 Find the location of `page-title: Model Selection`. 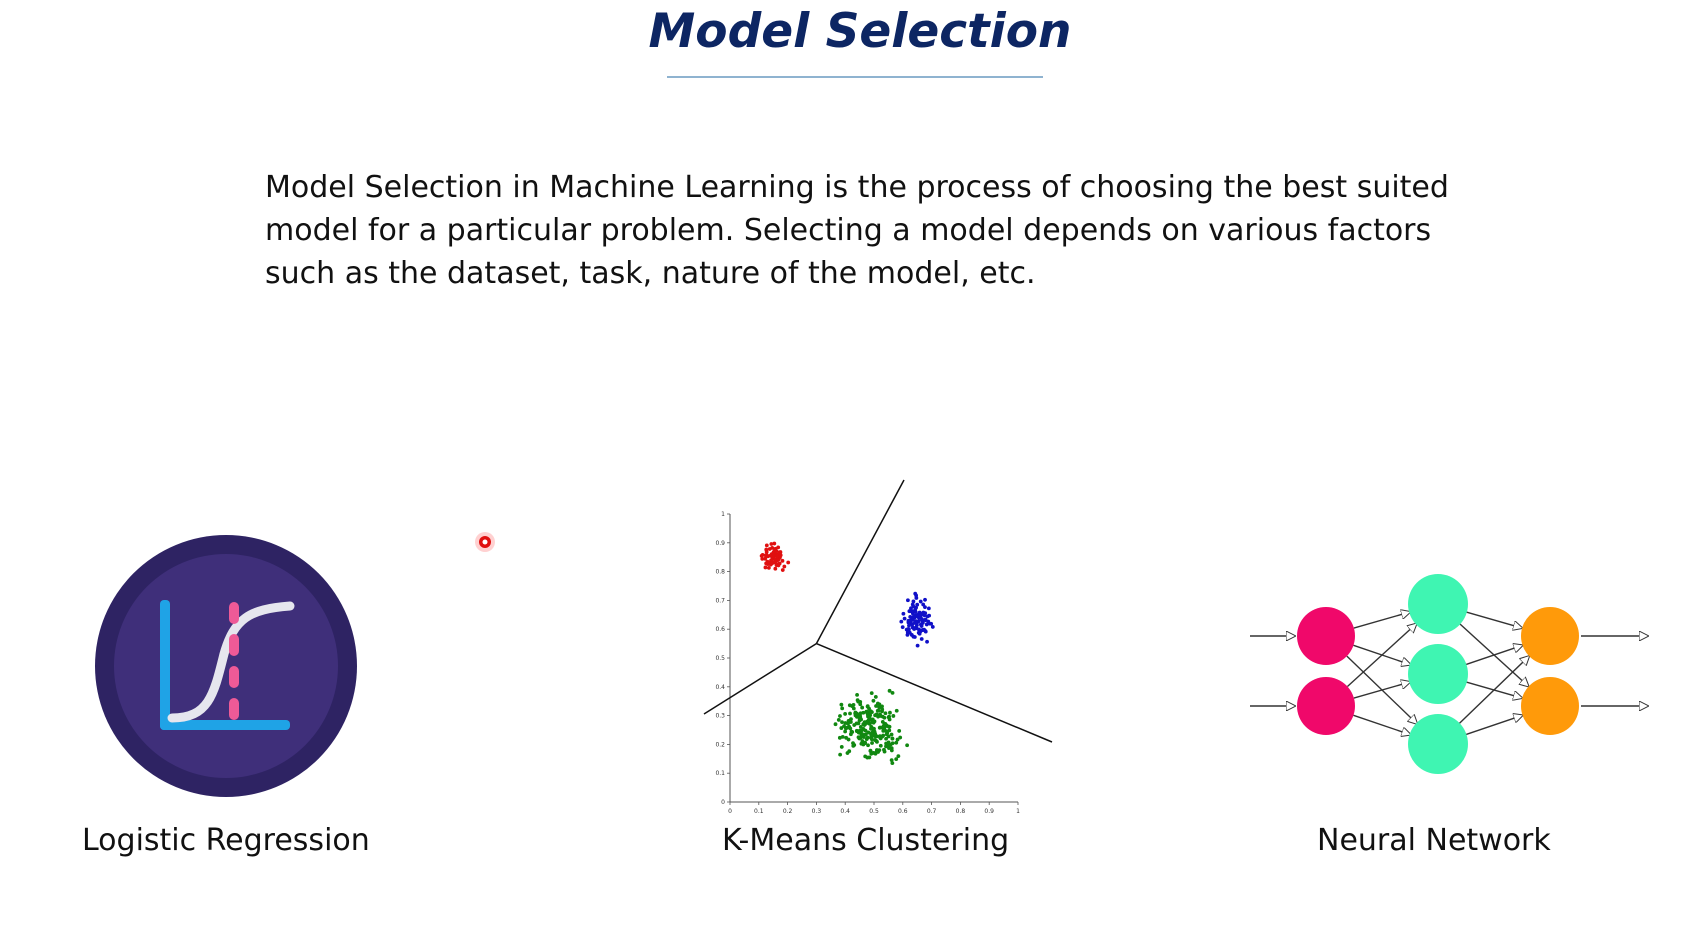

page-title: Model Selection is located at coordinates (860, 31).